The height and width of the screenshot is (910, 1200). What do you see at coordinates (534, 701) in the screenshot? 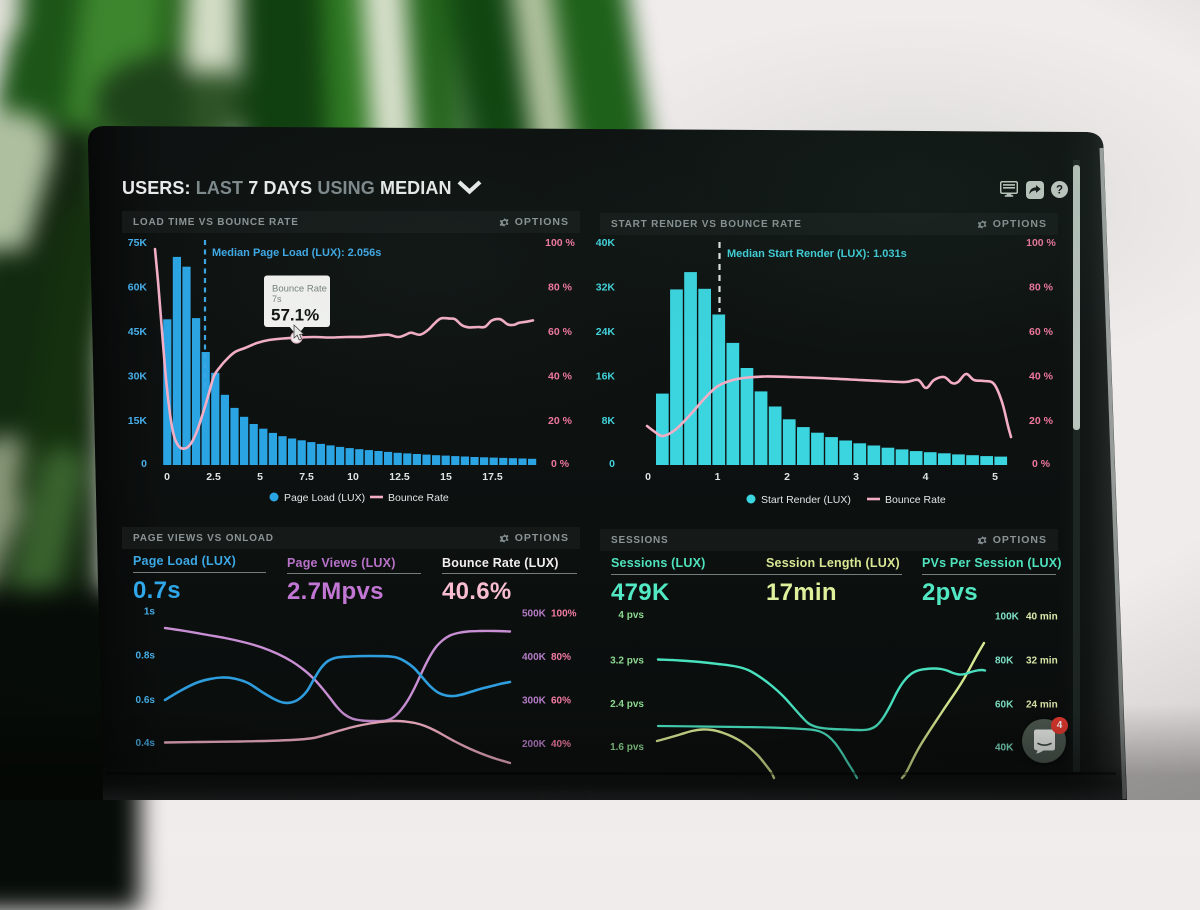
I see `svg-text: 300K` at bounding box center [534, 701].